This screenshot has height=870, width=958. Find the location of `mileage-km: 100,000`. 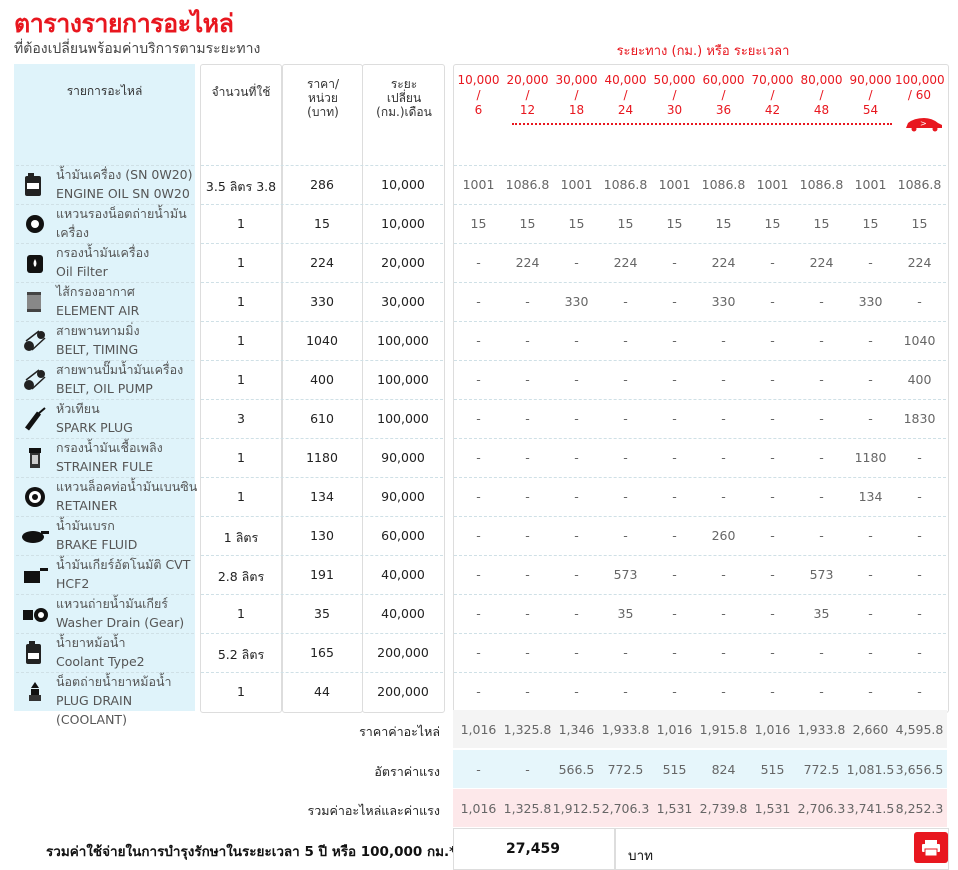

mileage-km: 100,000 is located at coordinates (920, 80).